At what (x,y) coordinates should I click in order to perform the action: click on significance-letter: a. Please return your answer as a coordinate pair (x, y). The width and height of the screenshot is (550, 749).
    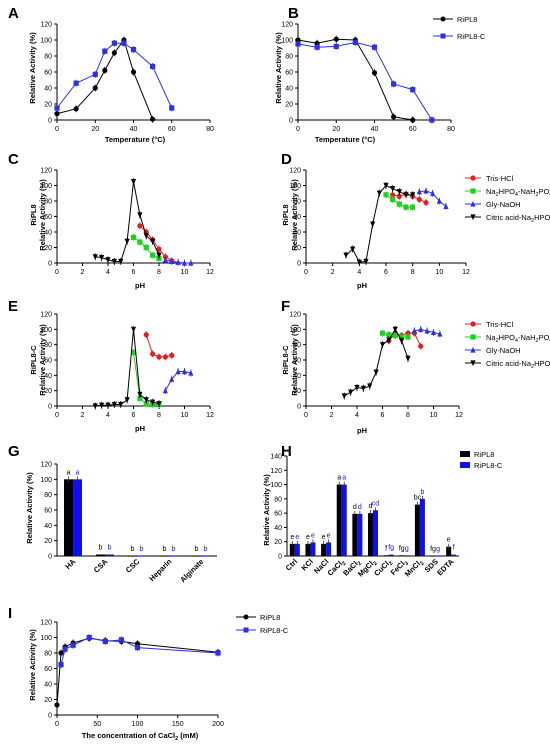
    Looking at the image, I should click on (344, 478).